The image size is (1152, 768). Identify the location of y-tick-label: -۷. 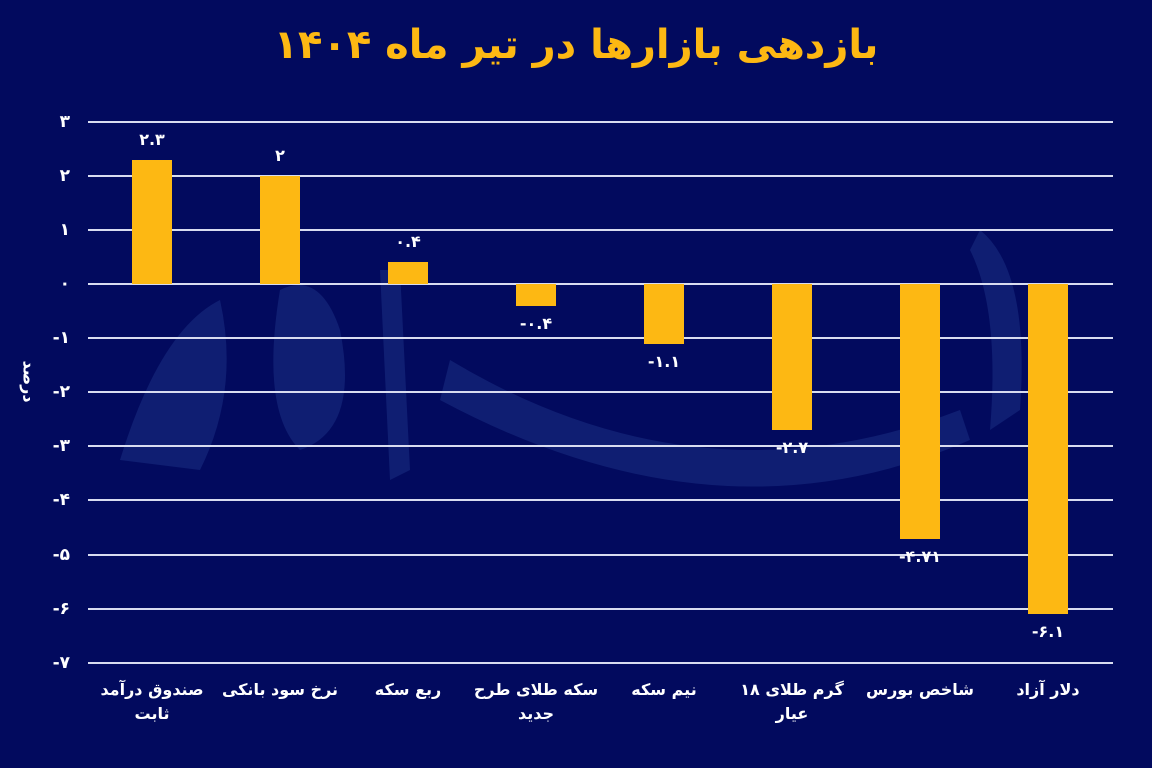
(61, 662).